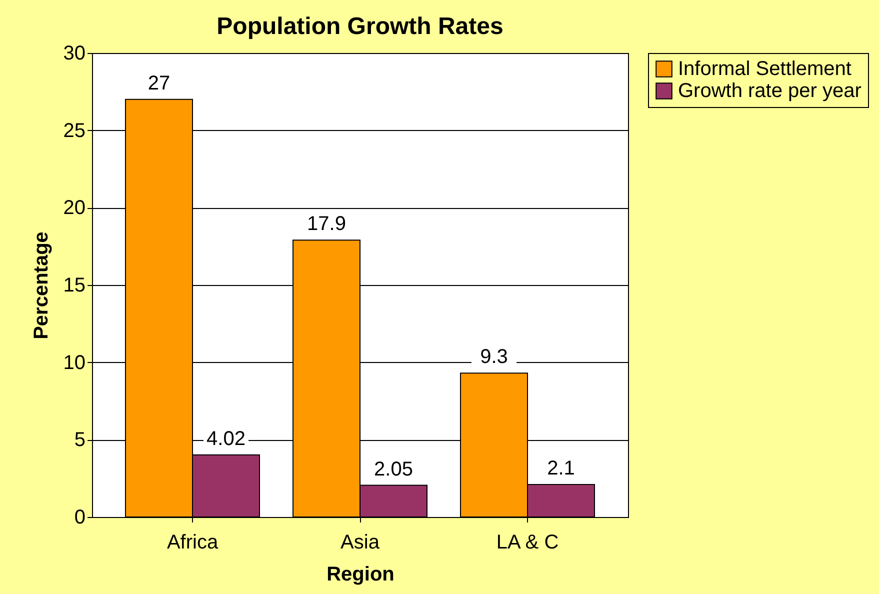 This screenshot has height=594, width=879. Describe the element at coordinates (561, 469) in the screenshot. I see `data-label: 2.1` at that location.